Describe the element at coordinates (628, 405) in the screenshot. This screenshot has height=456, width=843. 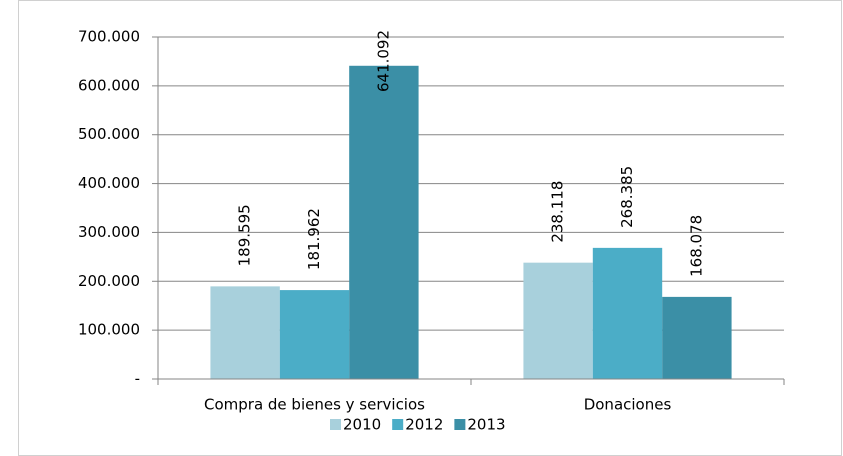
I see `x-tick-label: Donaciones` at that location.